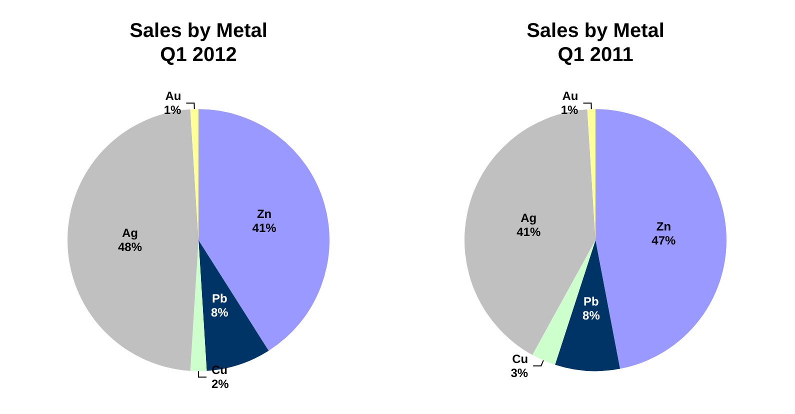  Describe the element at coordinates (199, 43) in the screenshot. I see `chart-title: Sales by Metal Q1 2012` at that location.